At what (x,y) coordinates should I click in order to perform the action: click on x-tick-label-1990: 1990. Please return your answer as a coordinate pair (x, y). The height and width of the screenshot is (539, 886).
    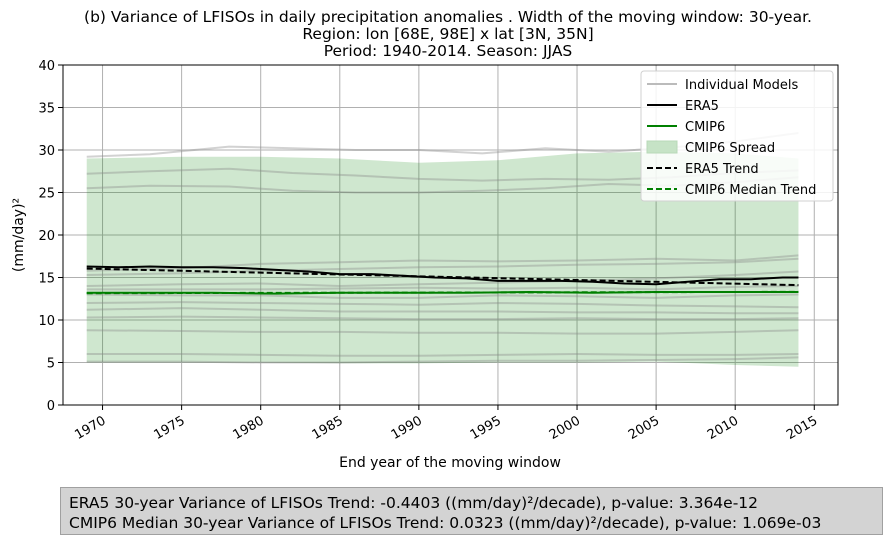
    Looking at the image, I should click on (407, 428).